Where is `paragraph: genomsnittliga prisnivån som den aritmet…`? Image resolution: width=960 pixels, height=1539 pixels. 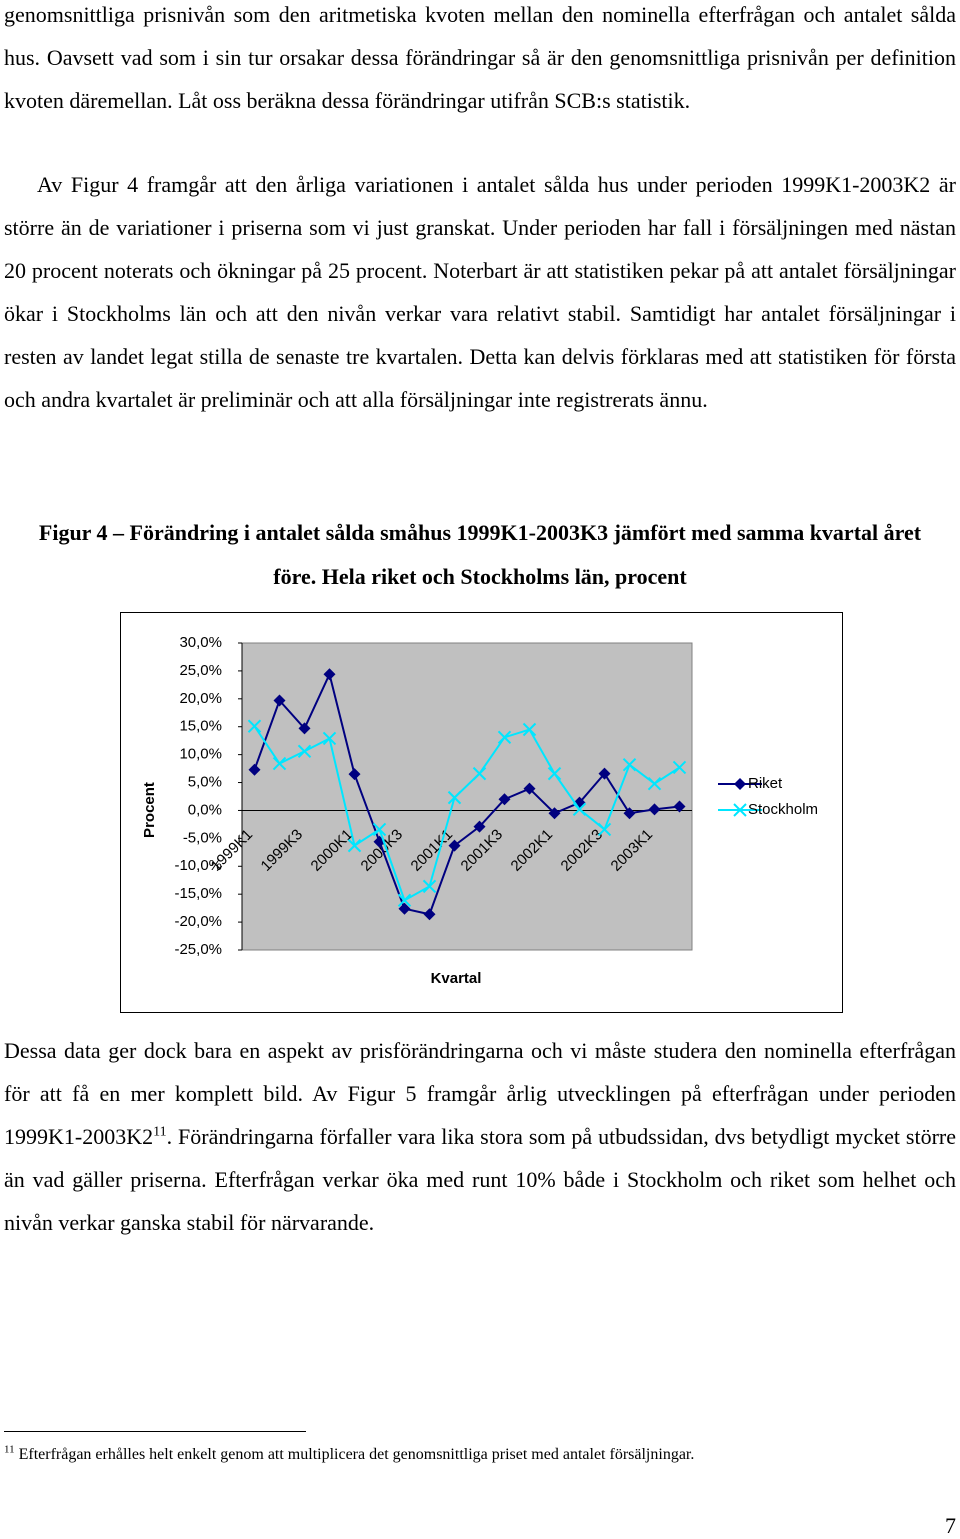 paragraph: genomsnittliga prisnivån som den aritmet… is located at coordinates (480, 57).